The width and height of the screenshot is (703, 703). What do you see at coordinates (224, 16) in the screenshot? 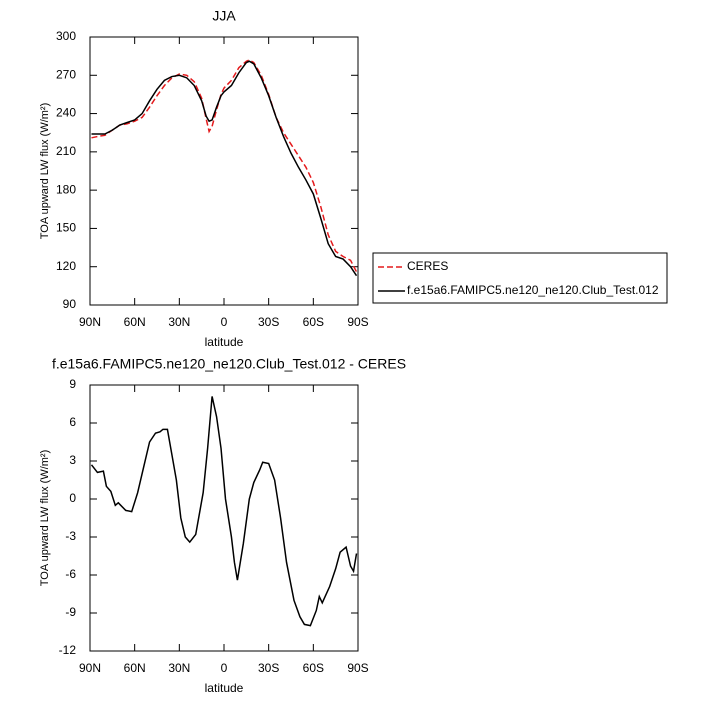
I see `chart-title: JJA` at bounding box center [224, 16].